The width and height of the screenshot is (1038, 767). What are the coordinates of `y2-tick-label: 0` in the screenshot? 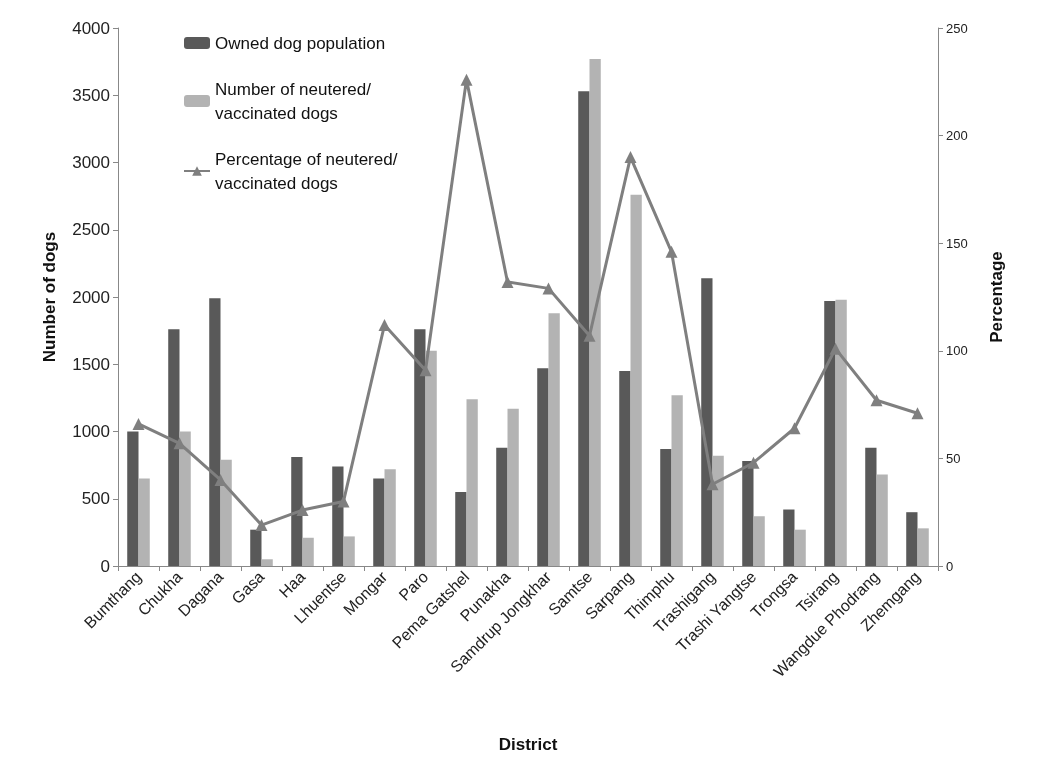 It's located at (950, 566).